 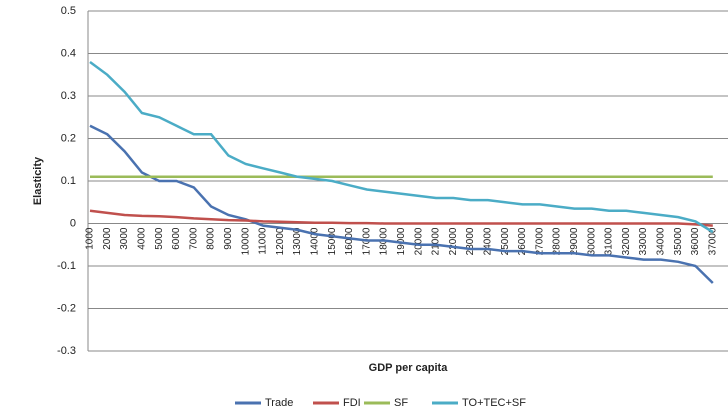 I want to click on y-axis-label: Elasticity, so click(x=38, y=180).